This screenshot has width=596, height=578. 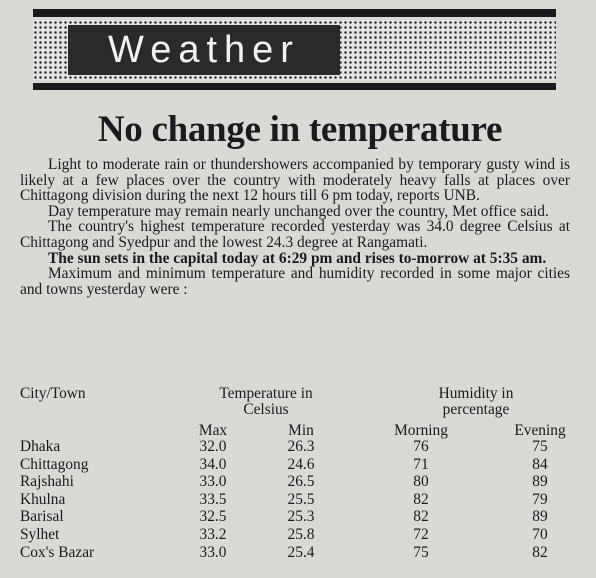 What do you see at coordinates (301, 552) in the screenshot?
I see `table-value: 25.4` at bounding box center [301, 552].